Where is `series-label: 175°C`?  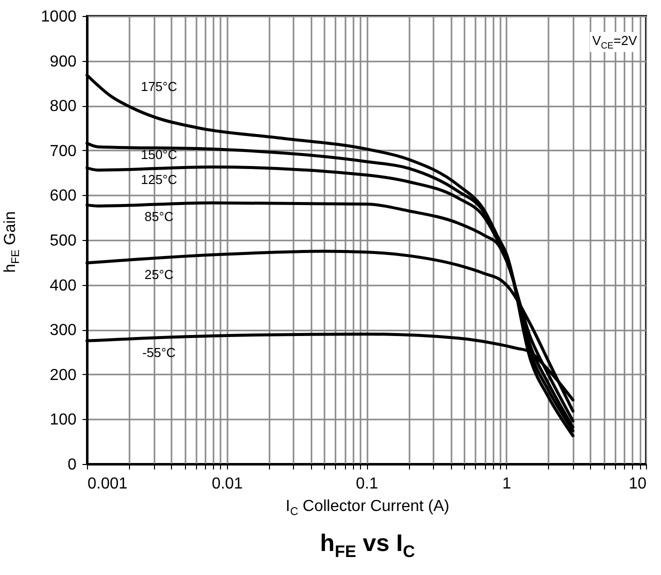
series-label: 175°C is located at coordinates (159, 86).